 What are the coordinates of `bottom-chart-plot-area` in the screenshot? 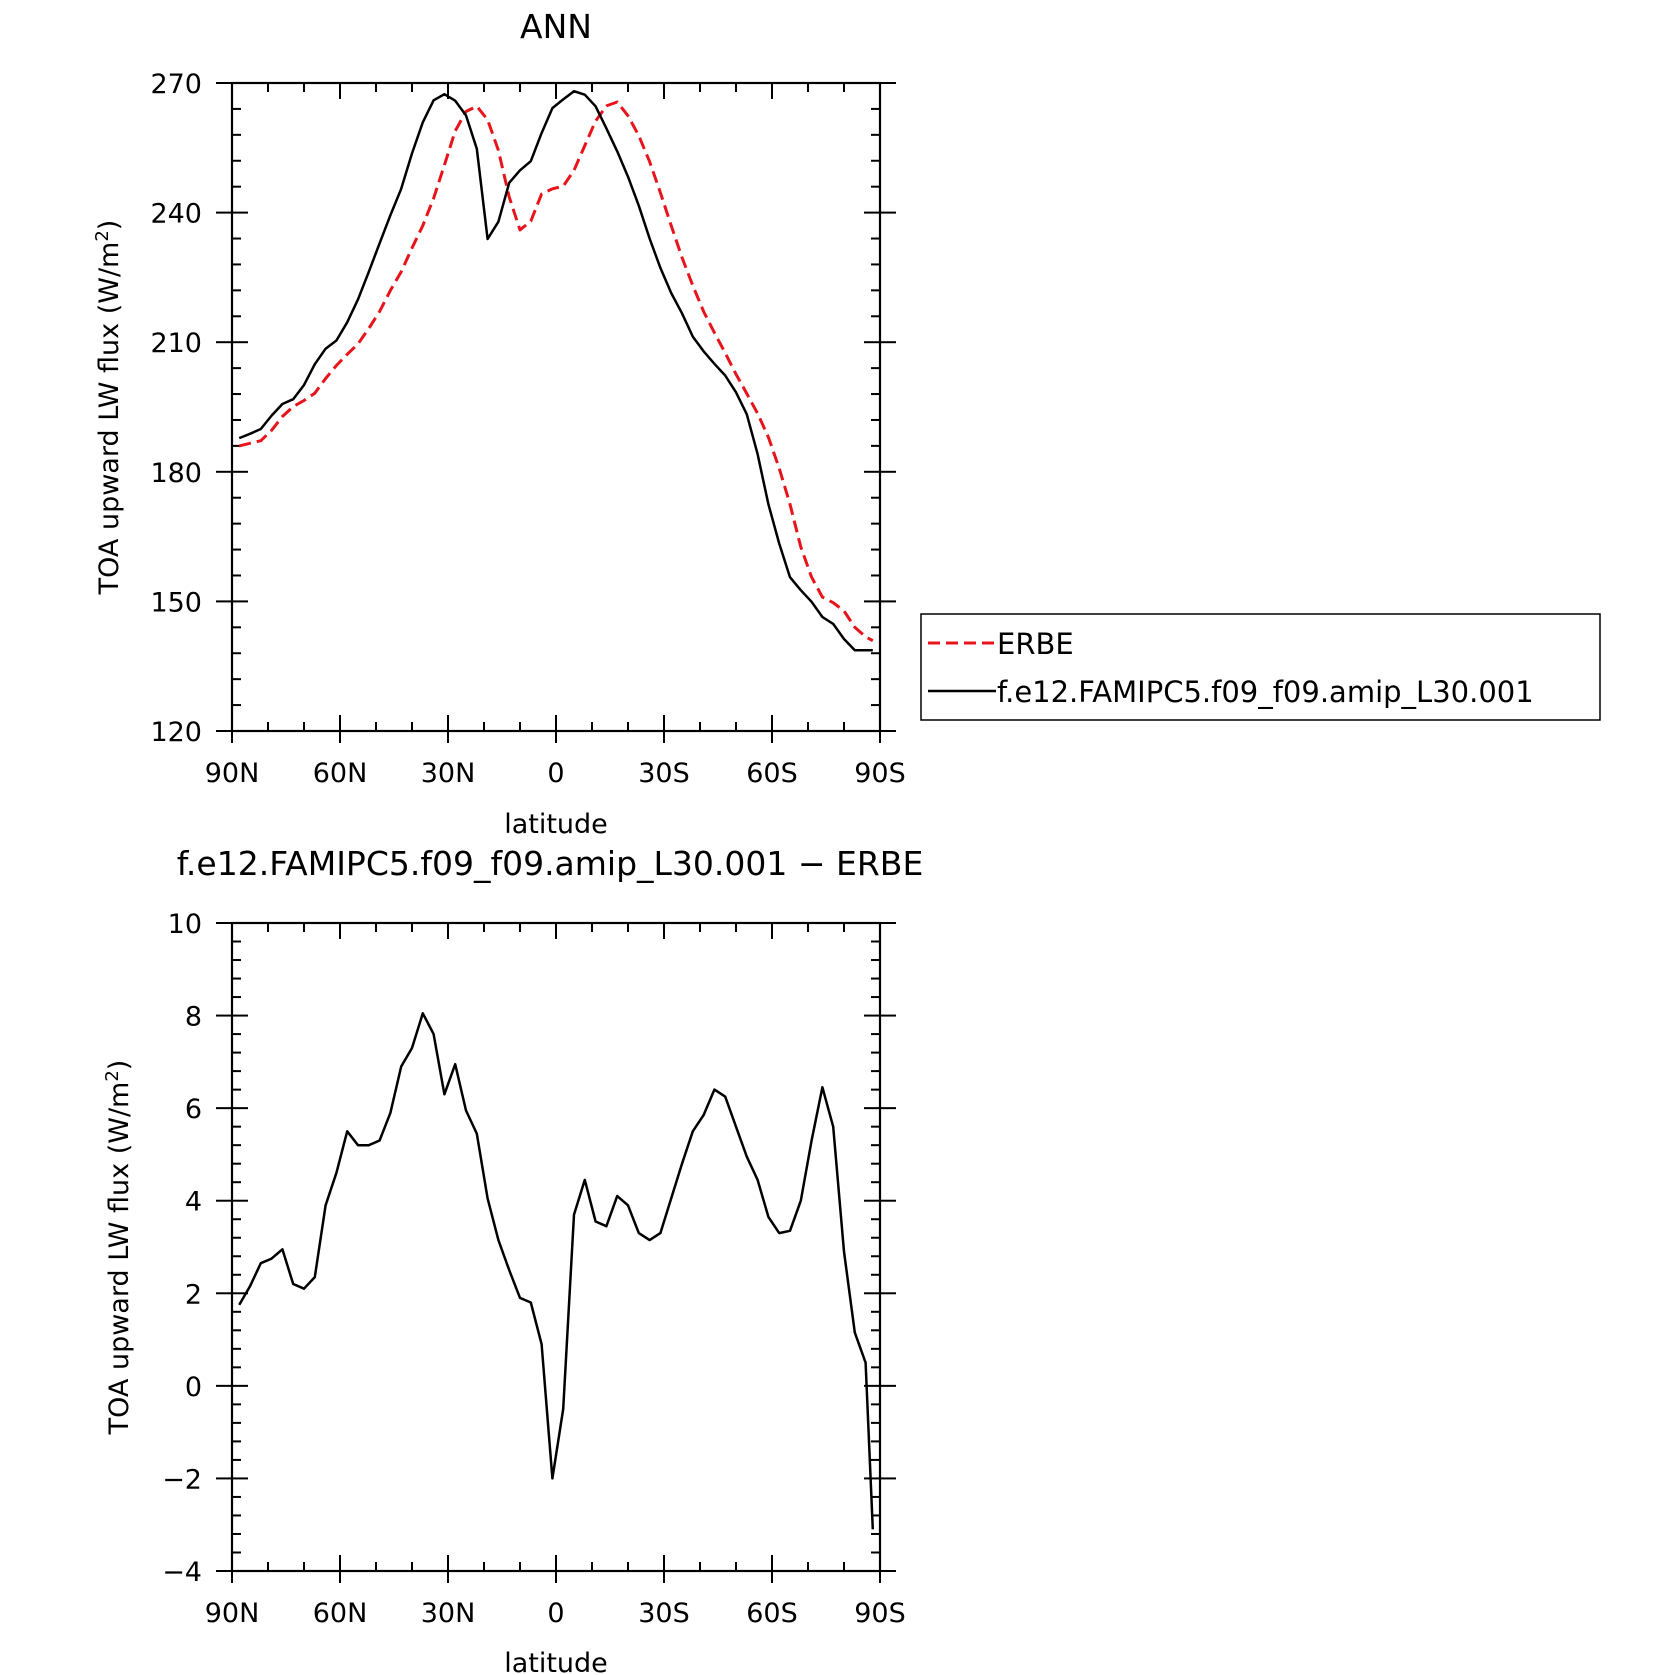 It's located at (556, 1271).